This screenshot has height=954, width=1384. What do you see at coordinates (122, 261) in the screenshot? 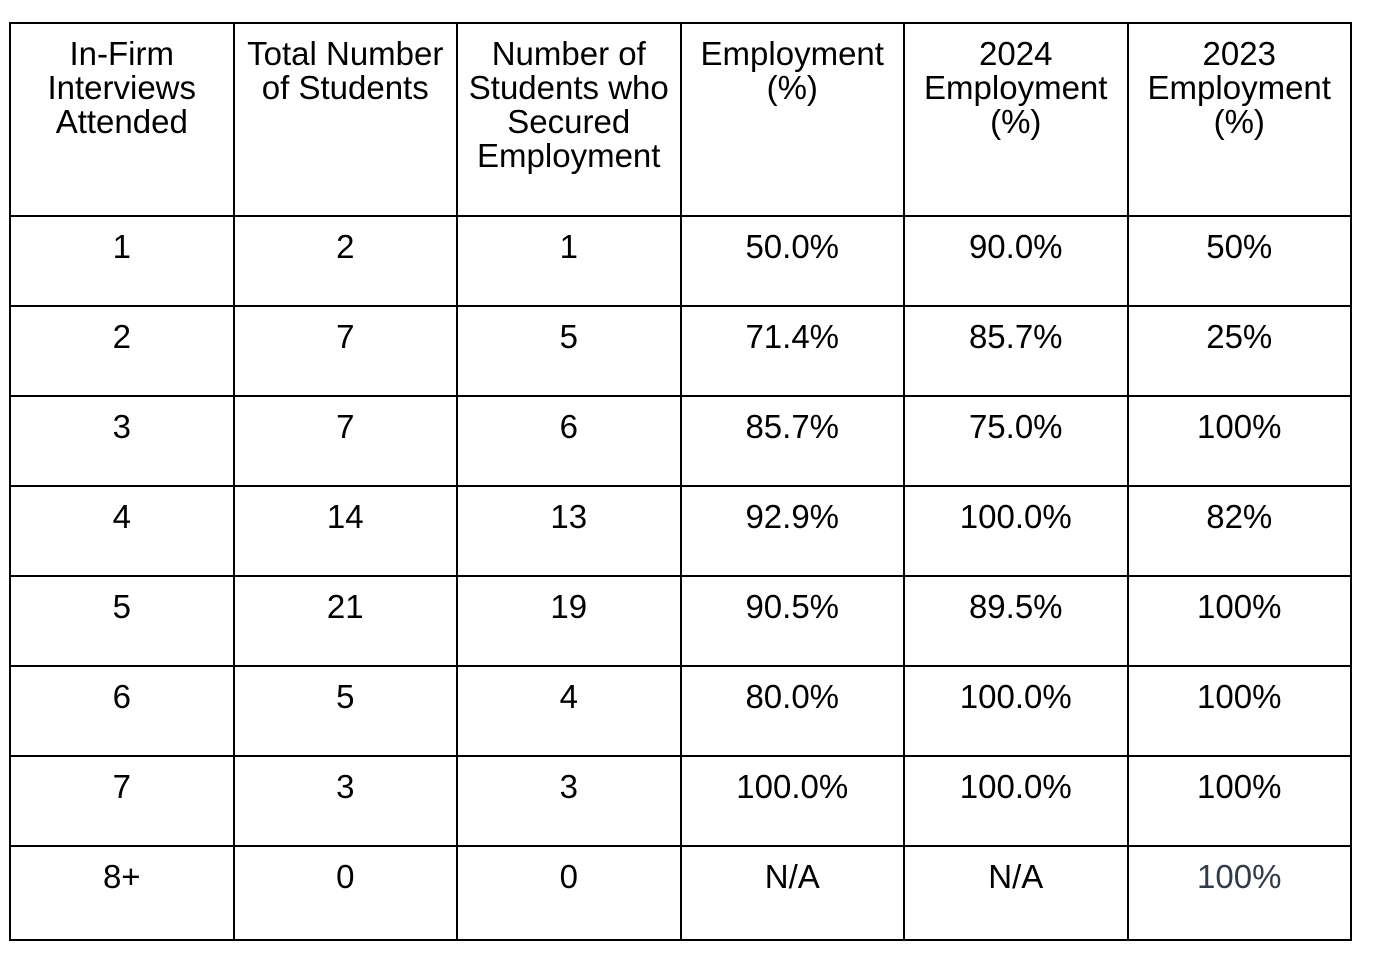
I see `cell-interviews: 1` at bounding box center [122, 261].